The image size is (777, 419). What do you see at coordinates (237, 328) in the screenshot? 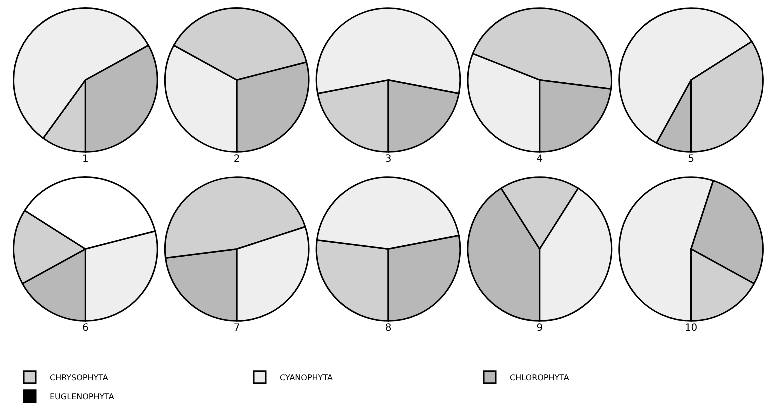
I see `text: 7` at bounding box center [237, 328].